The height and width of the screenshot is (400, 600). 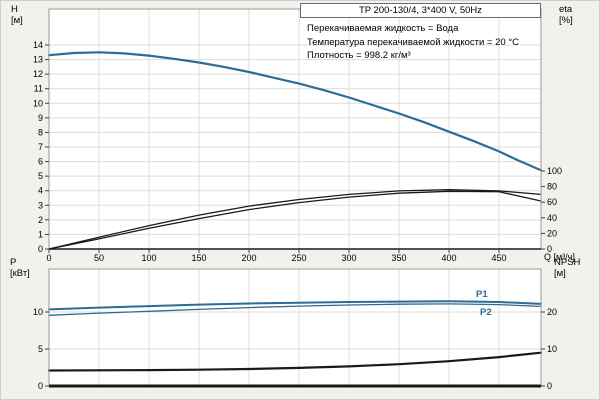 What do you see at coordinates (552, 187) in the screenshot?
I see `svg-text: 80` at bounding box center [552, 187].